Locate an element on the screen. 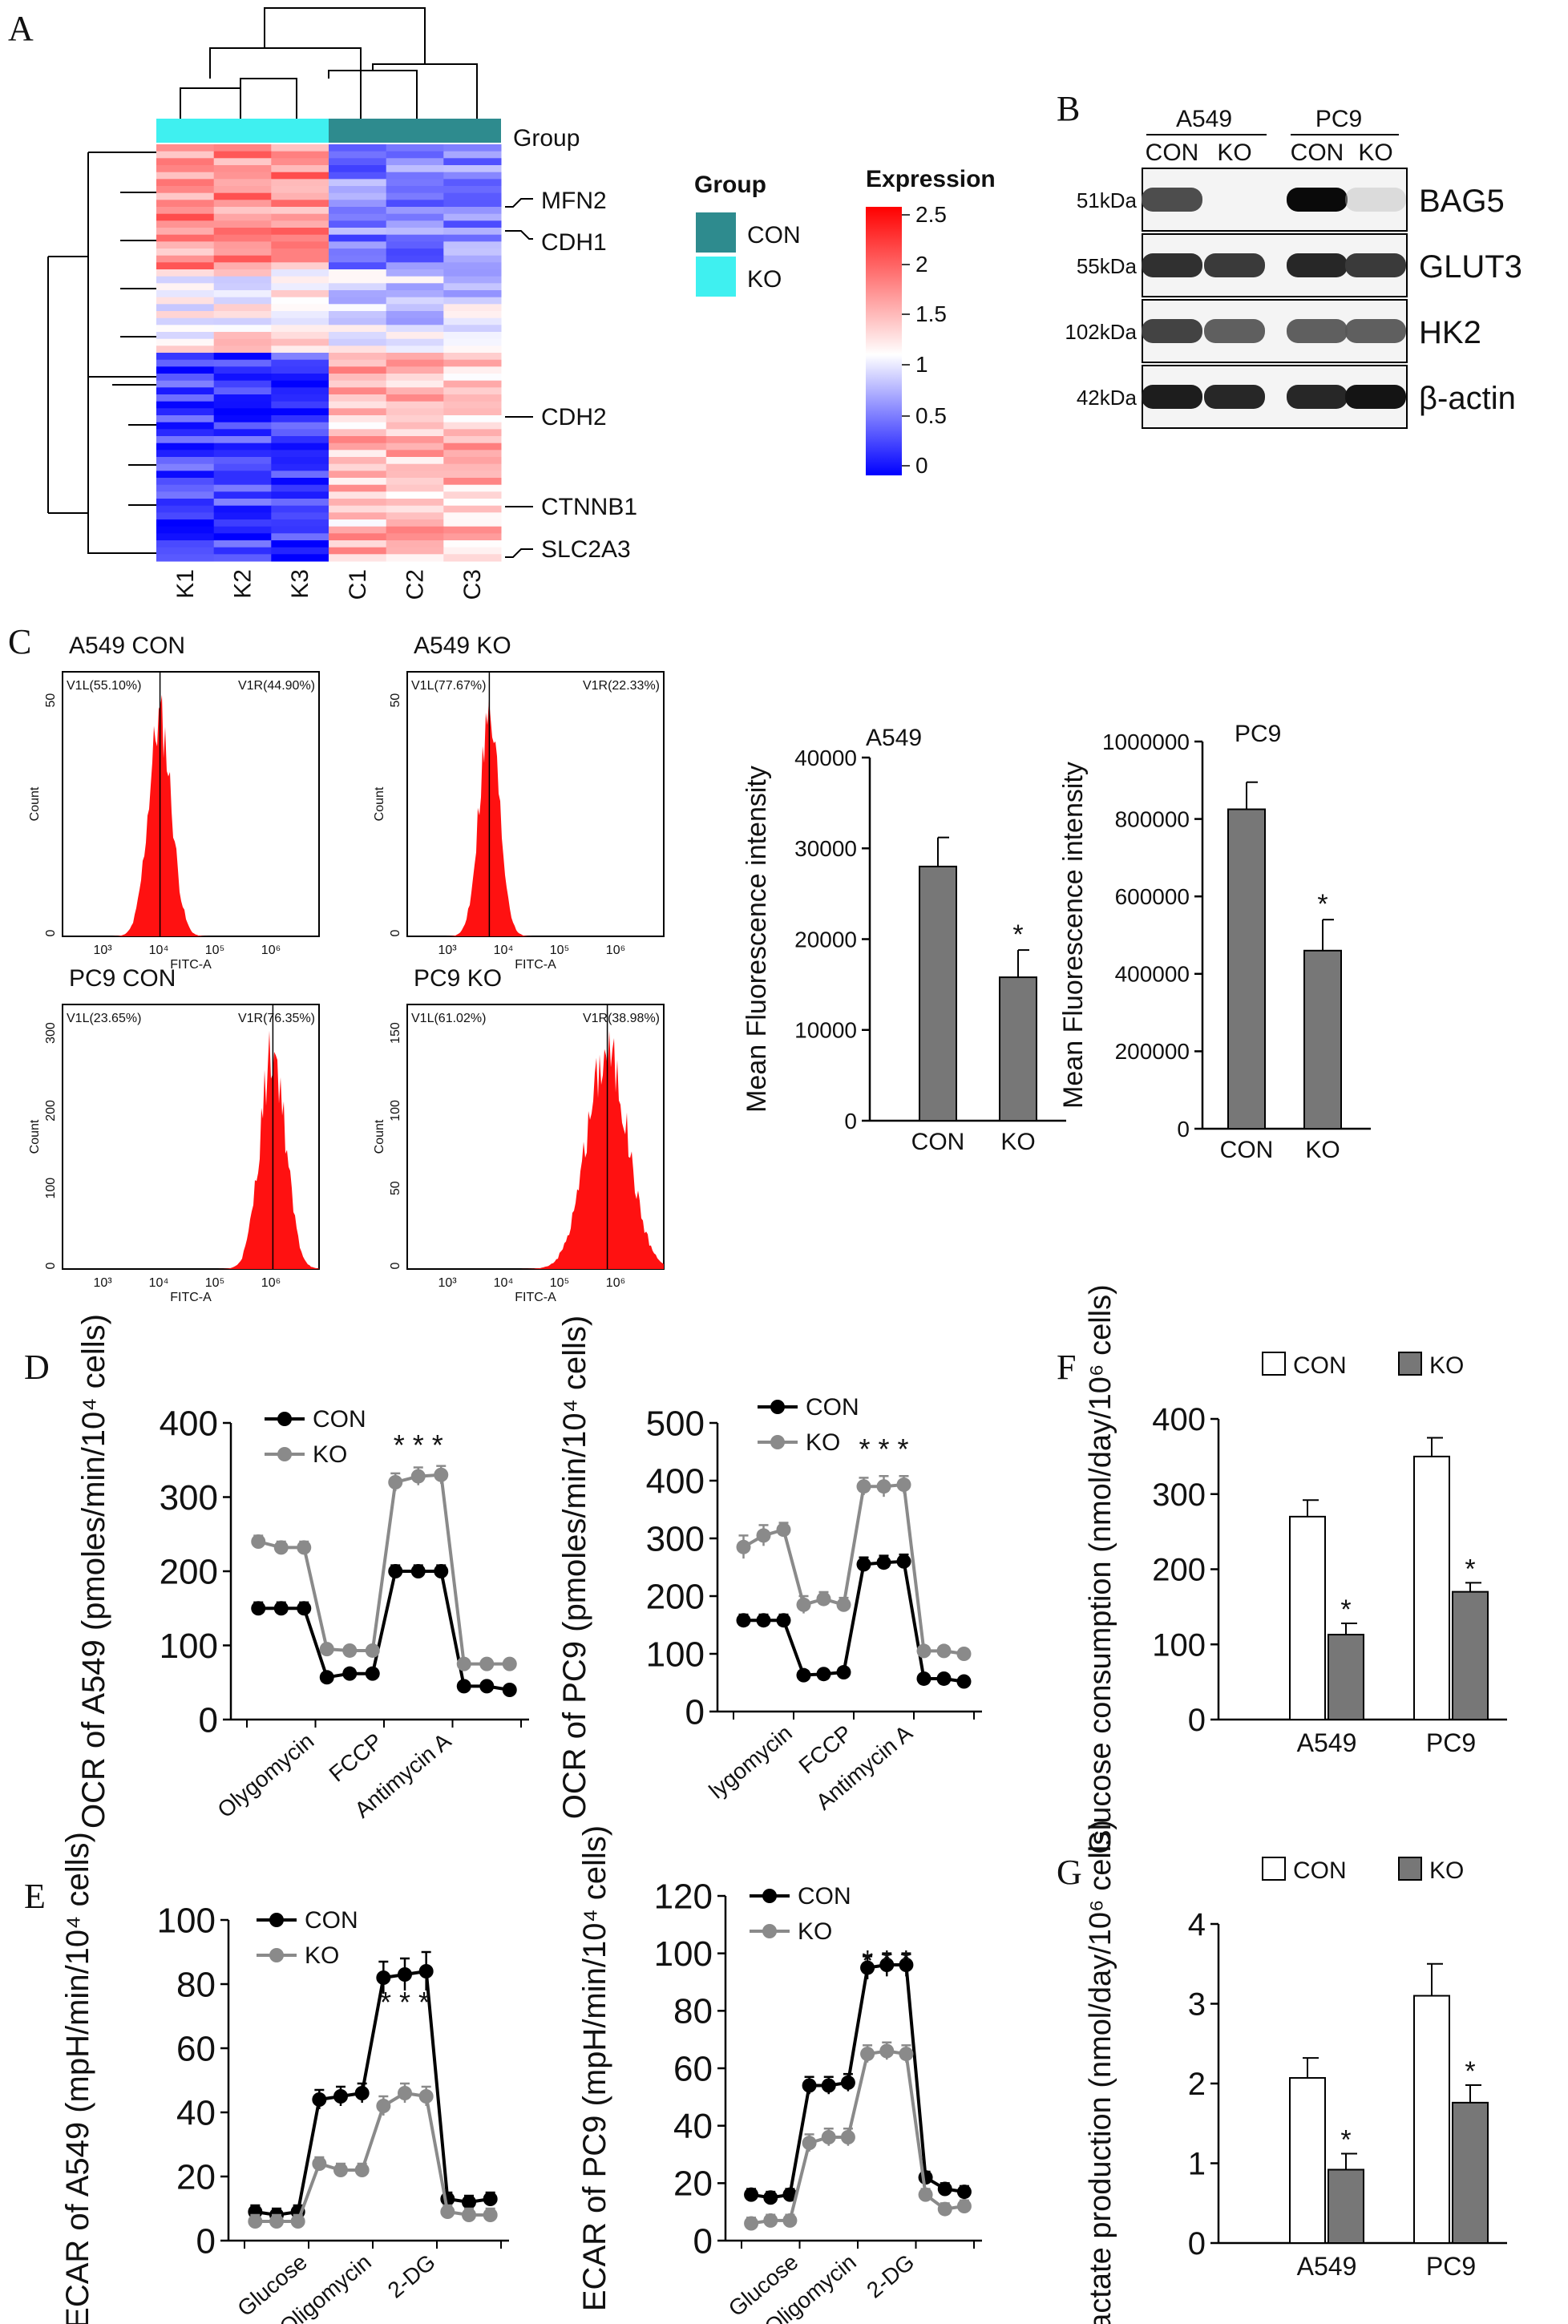 This screenshot has height=2324, width=1568. x-tick-label: Olygomycin is located at coordinates (265, 1775).